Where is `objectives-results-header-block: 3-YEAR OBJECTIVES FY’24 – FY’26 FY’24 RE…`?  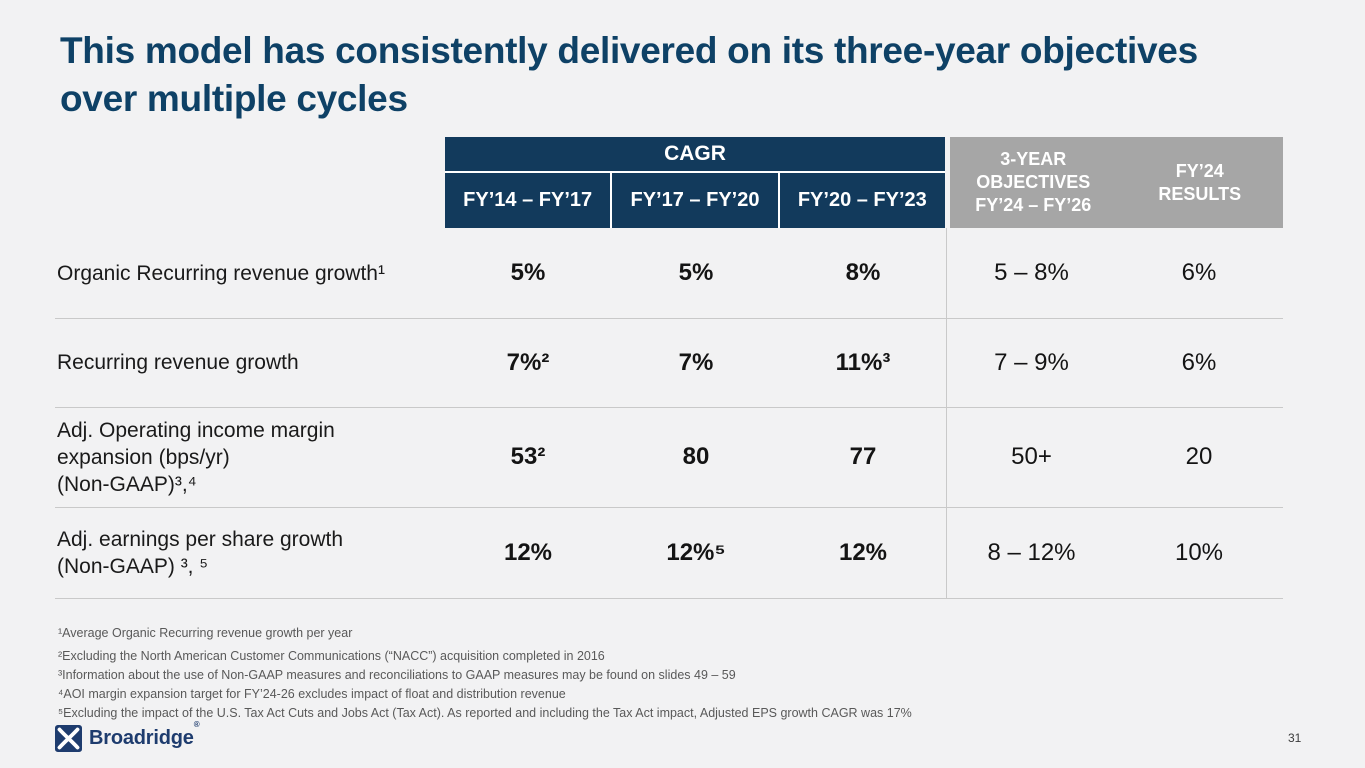
objectives-results-header-block: 3-YEAR OBJECTIVES FY’24 – FY’26 FY’24 RE… is located at coordinates (1116, 182).